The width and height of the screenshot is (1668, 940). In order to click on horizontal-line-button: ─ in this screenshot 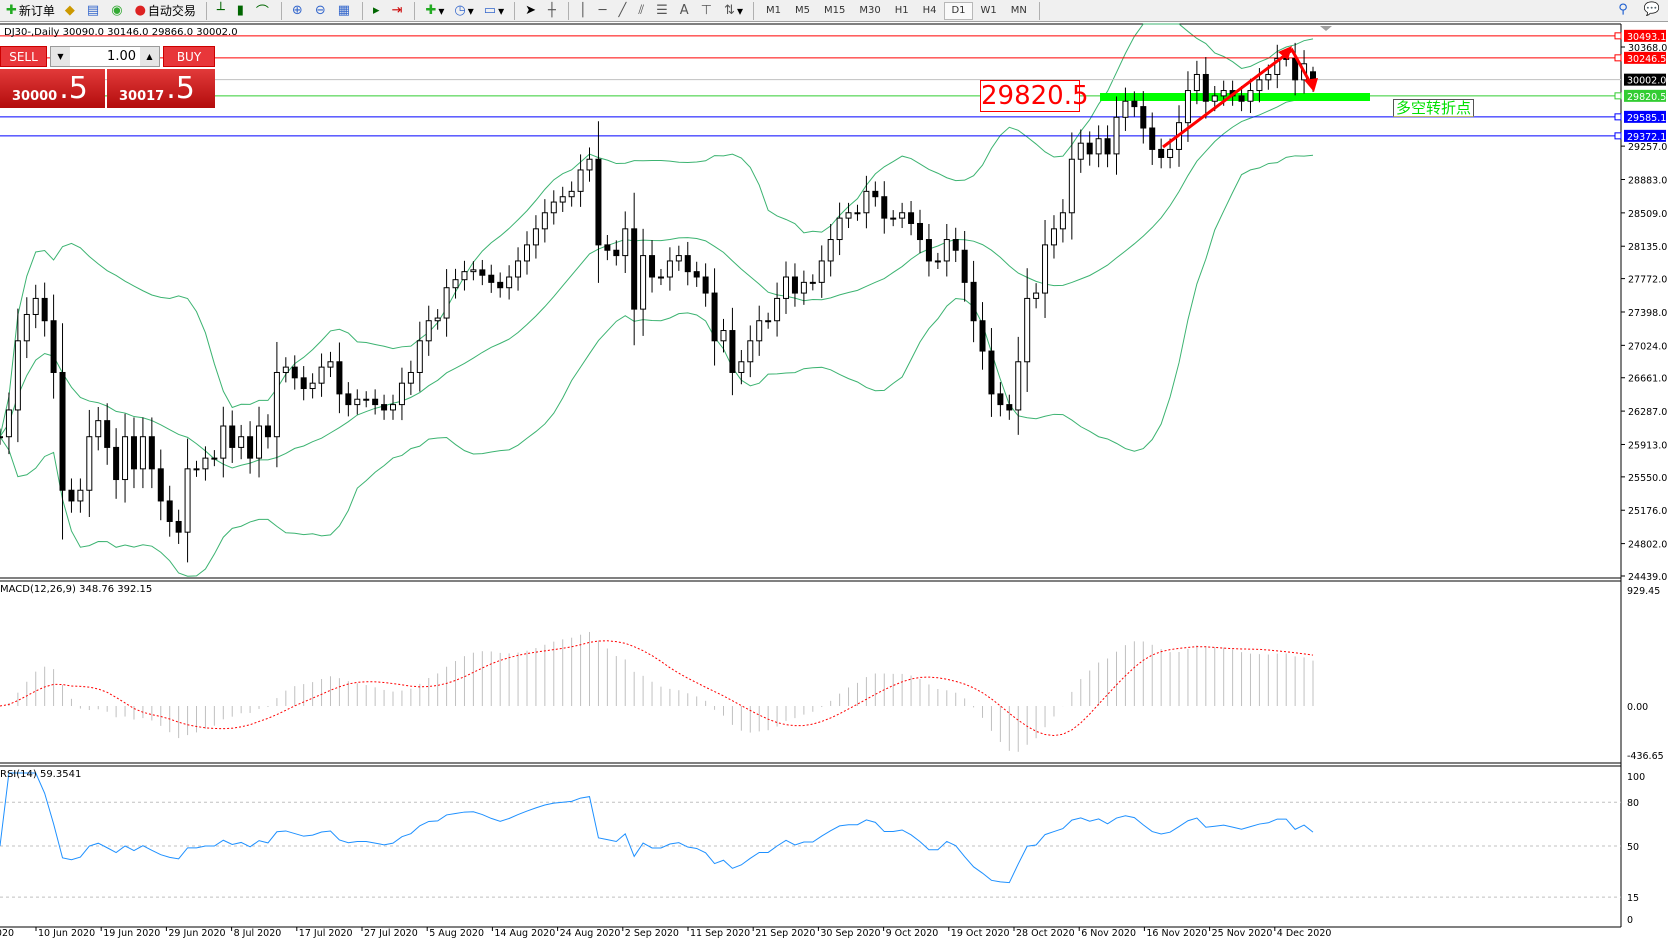, I will do `click(604, 11)`.